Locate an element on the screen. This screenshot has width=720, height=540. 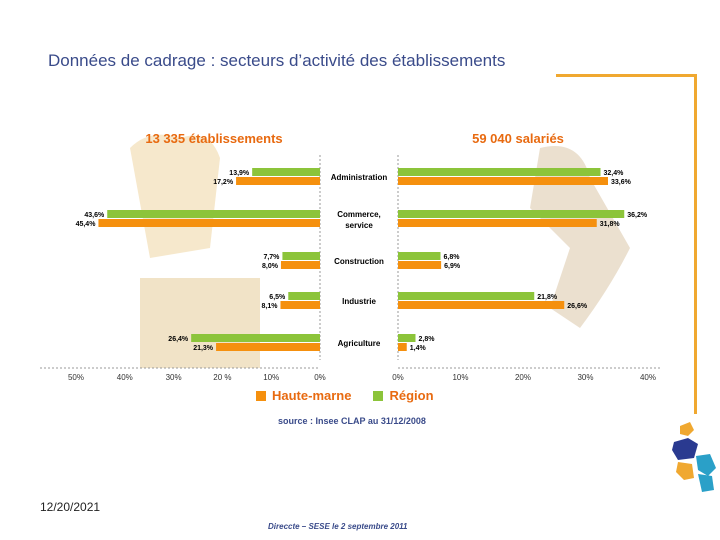
decorative-line-horizontal is located at coordinates (626, 75).